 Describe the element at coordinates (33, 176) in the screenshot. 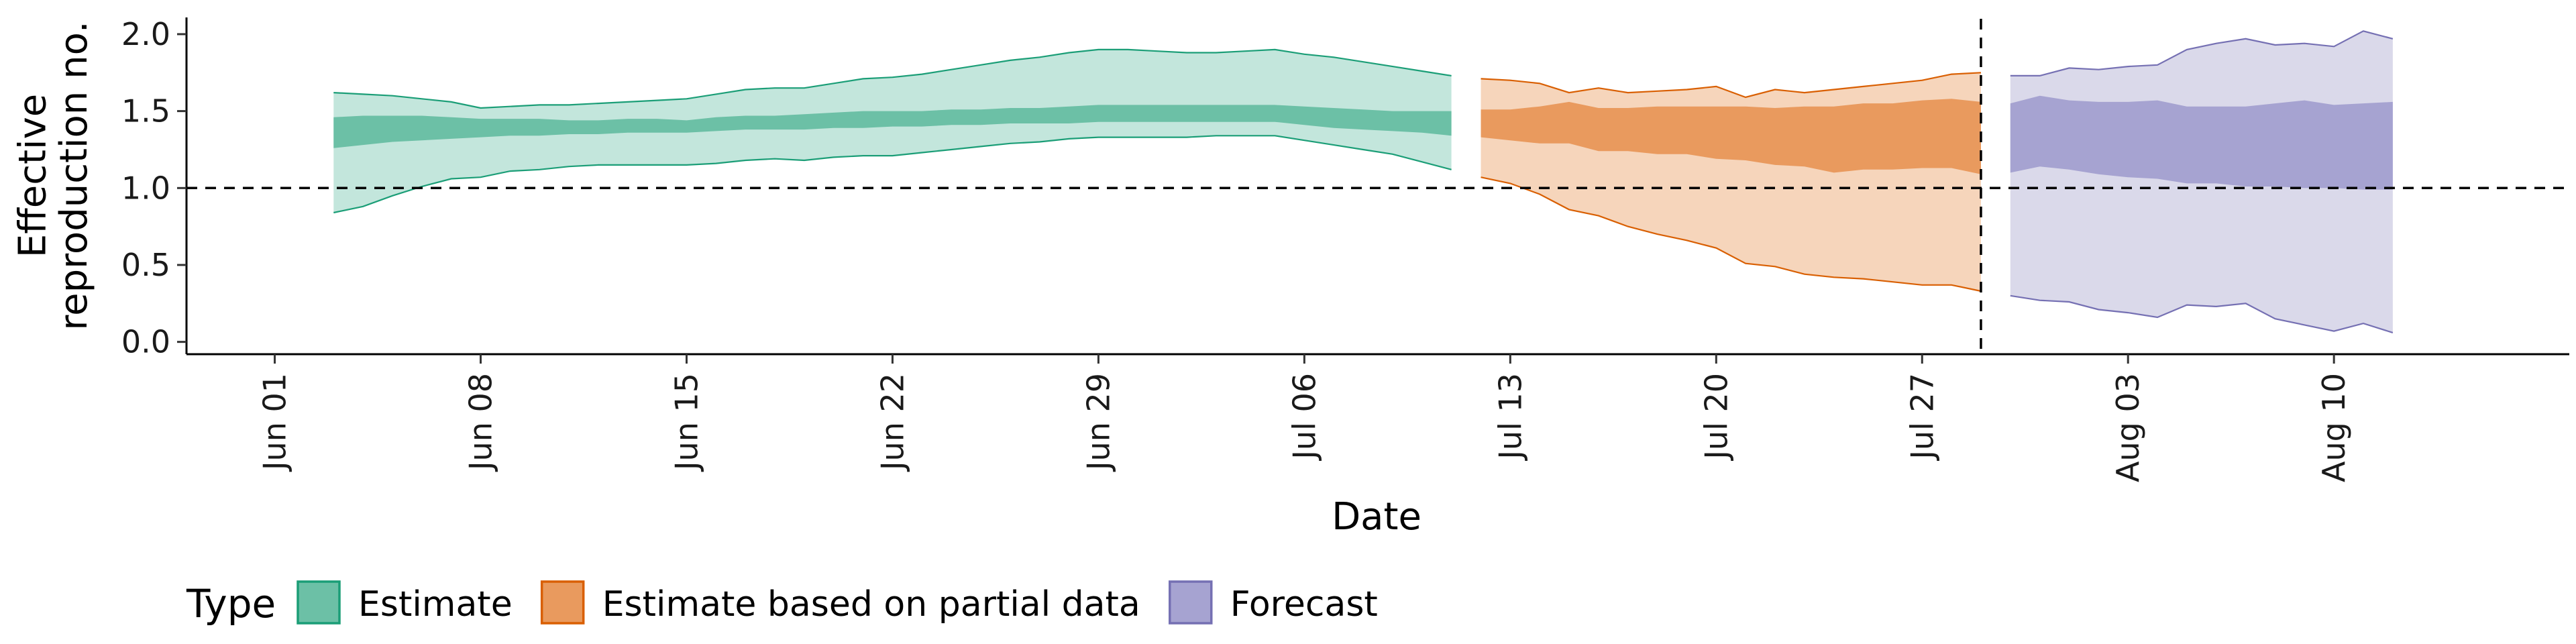

I see `y-axis-title-line: Effective` at that location.